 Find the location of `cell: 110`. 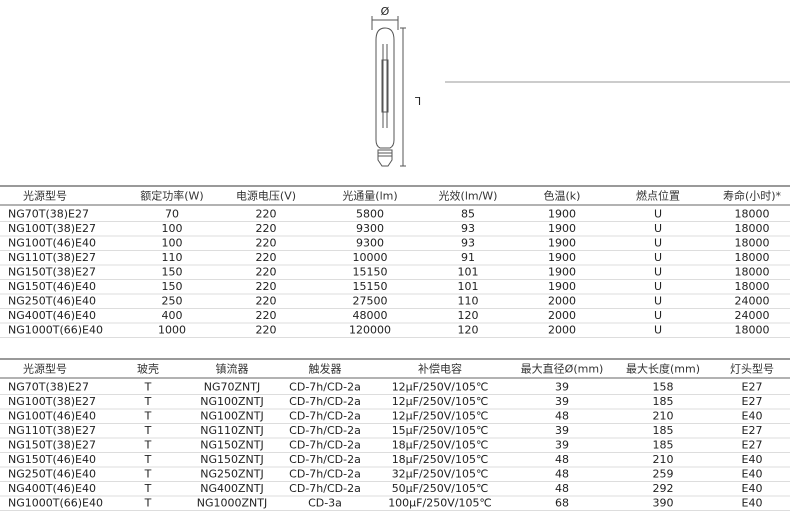

cell: 110 is located at coordinates (172, 257).